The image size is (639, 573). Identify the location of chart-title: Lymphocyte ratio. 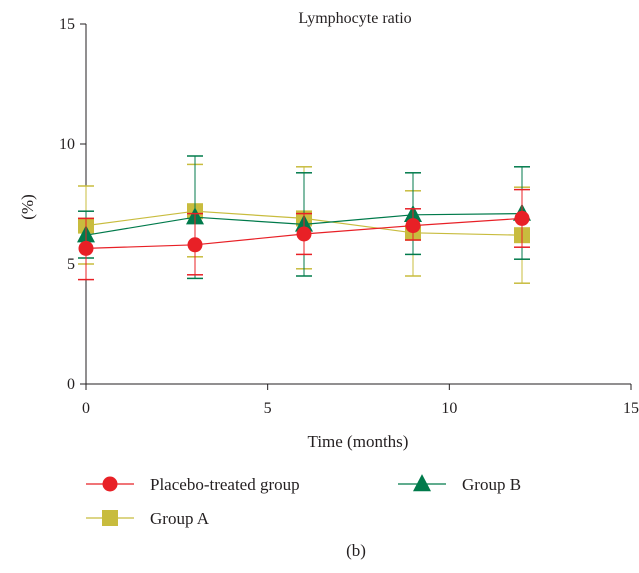
(354, 18).